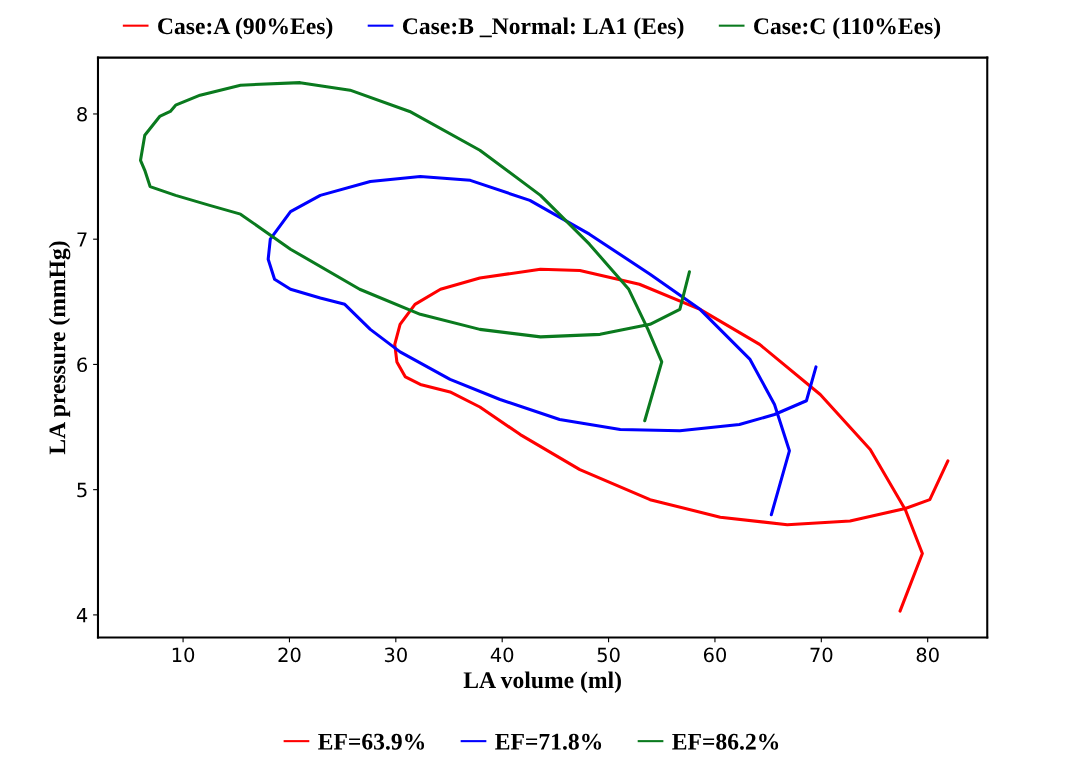 This screenshot has width=1065, height=768. I want to click on legend-label: Case:B _Normal: LA1 (Ees), so click(543, 28).